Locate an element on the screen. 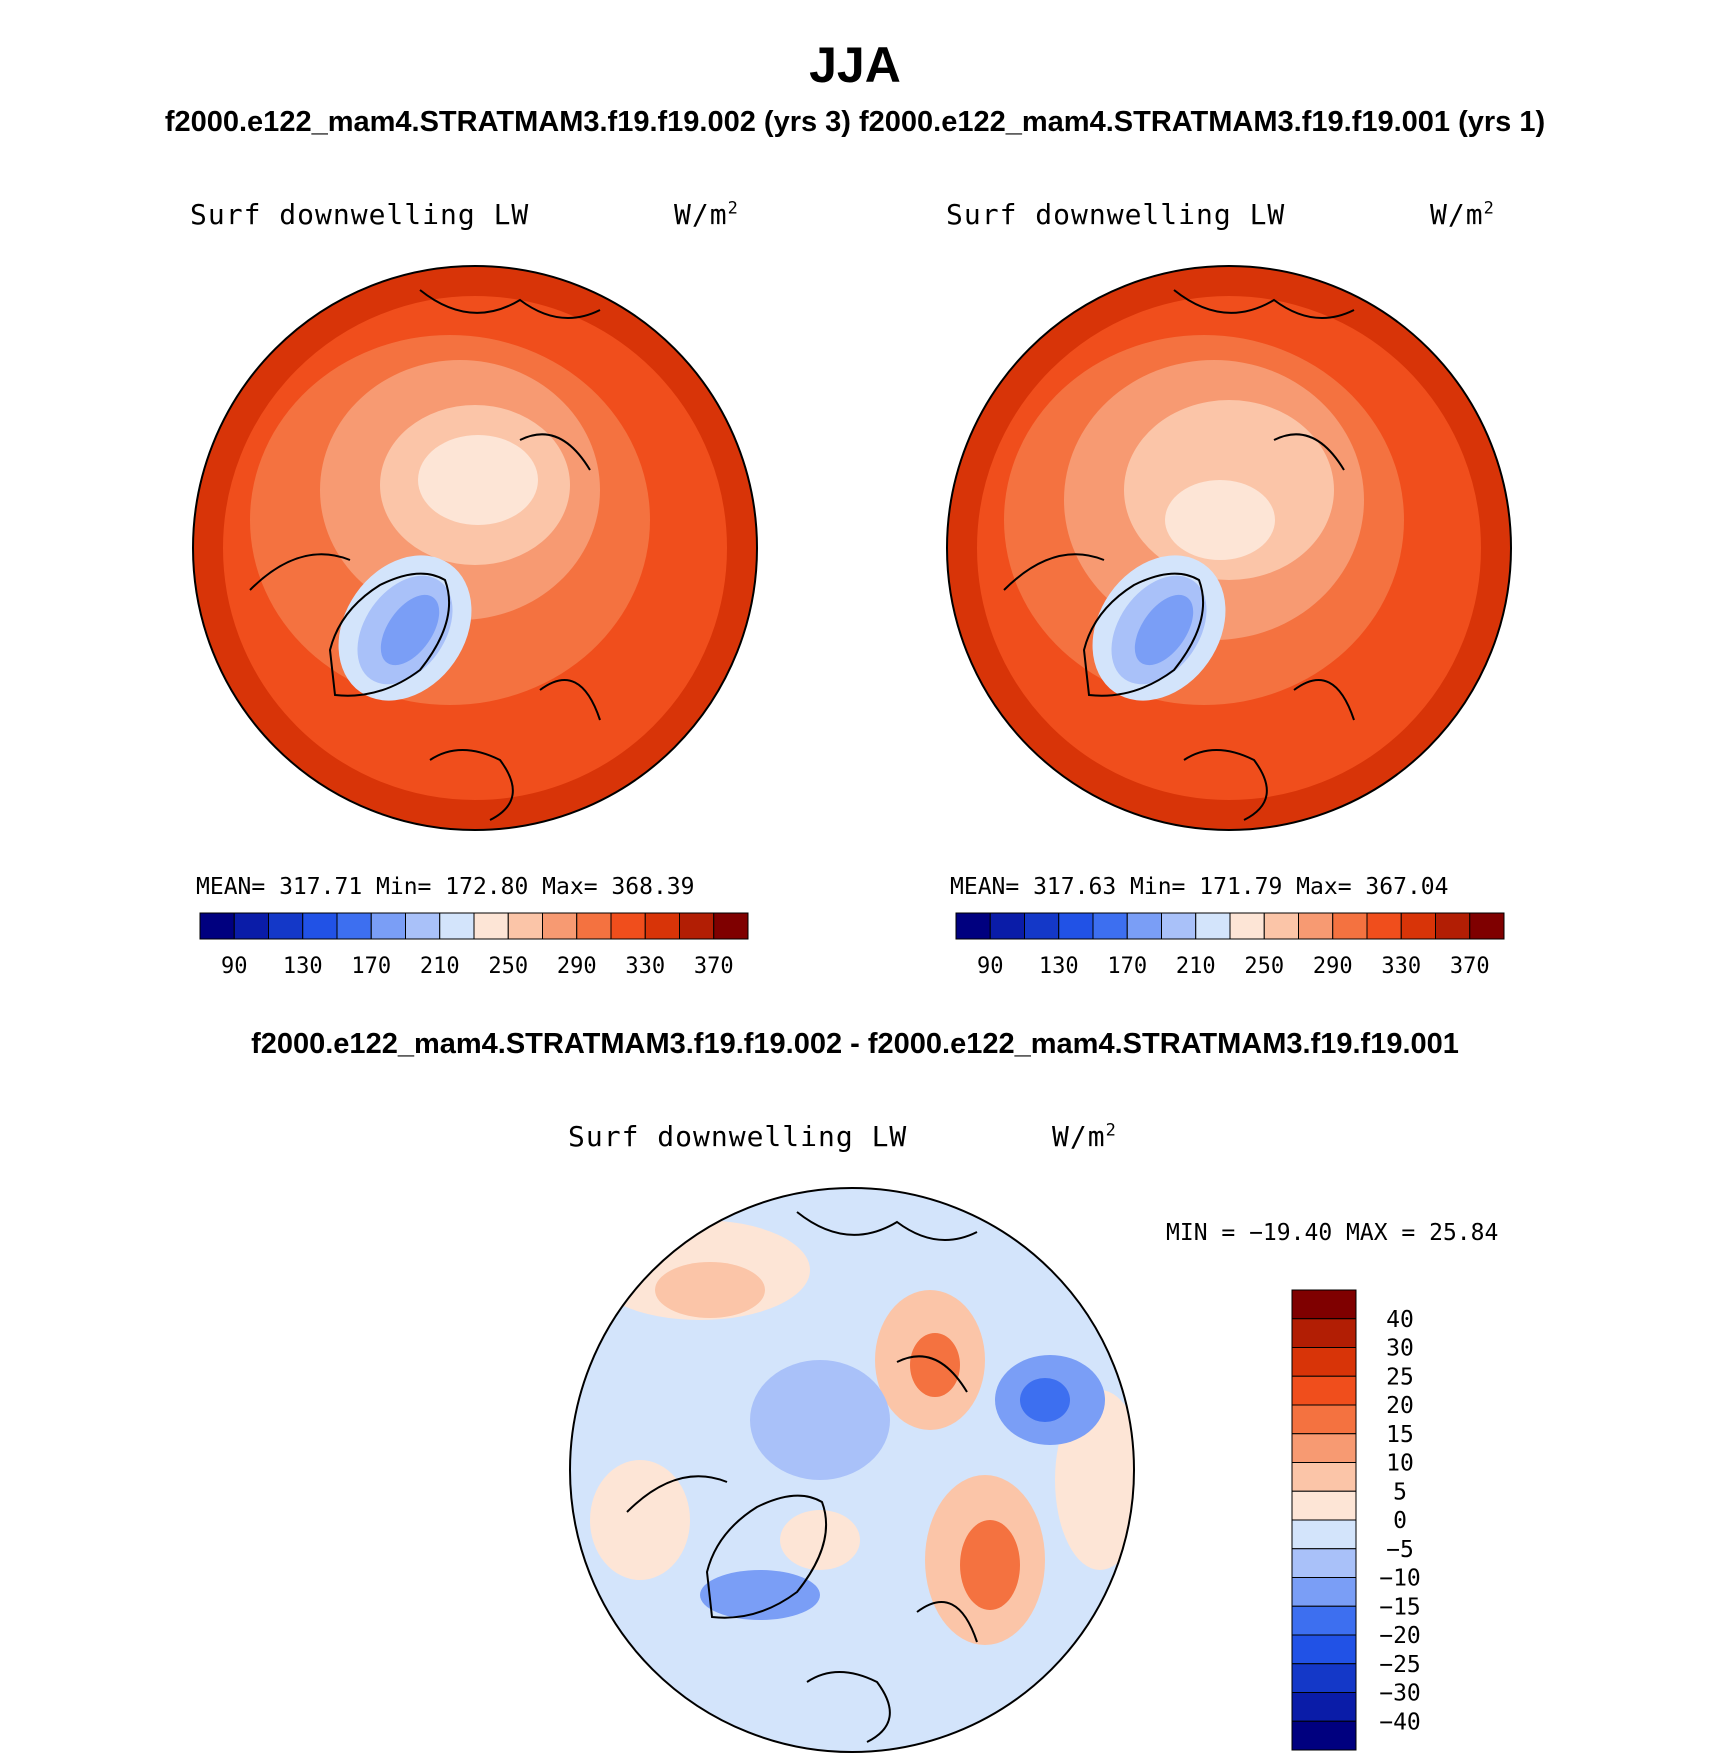 The height and width of the screenshot is (1764, 1710). colorbar-3-tick-label: −30 is located at coordinates (1400, 1694).